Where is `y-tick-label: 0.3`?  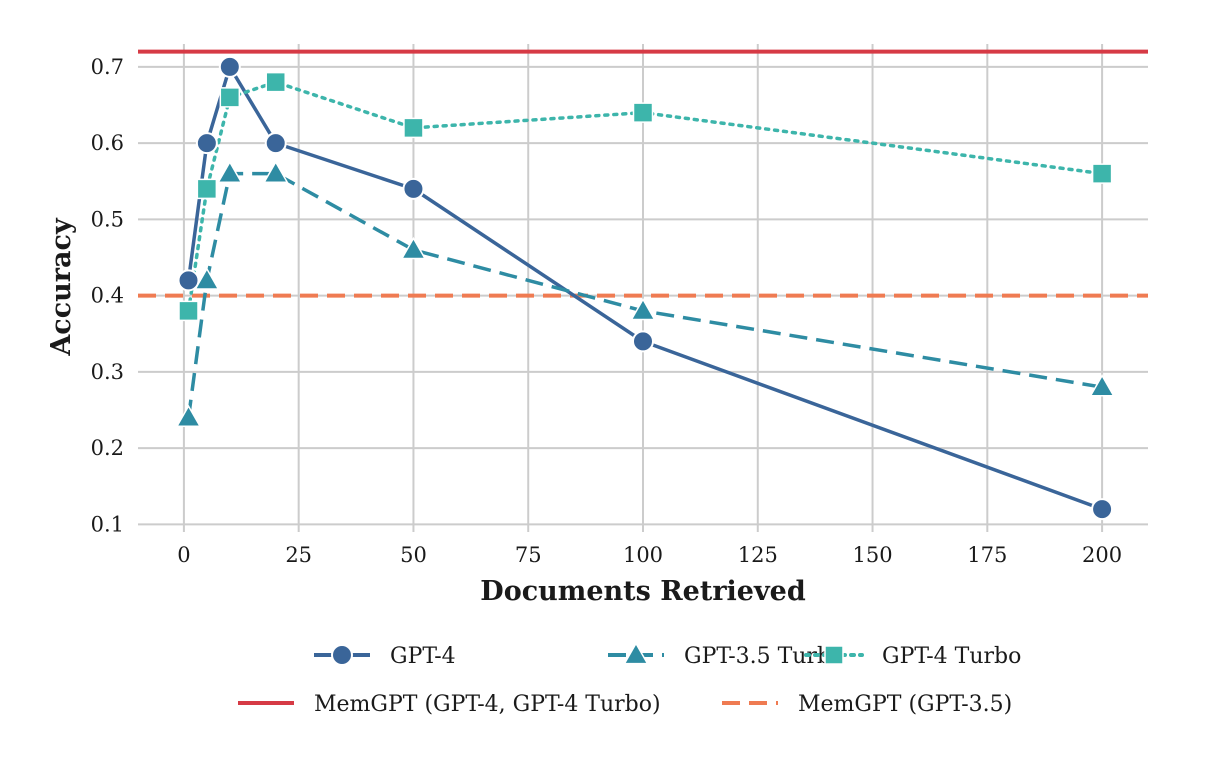 y-tick-label: 0.3 is located at coordinates (107, 372).